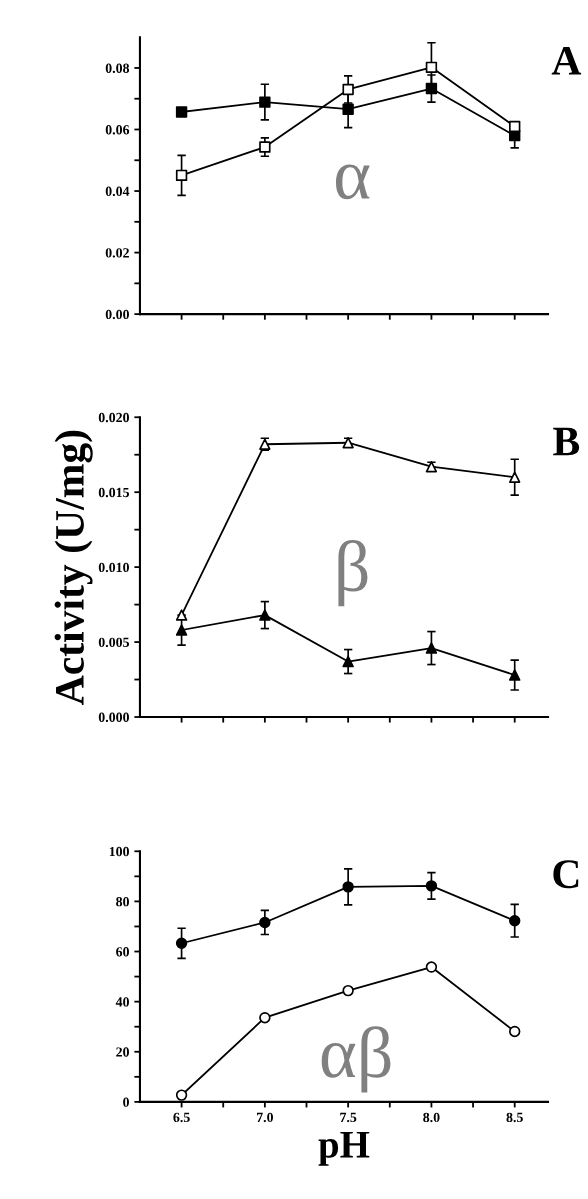 Image resolution: width=588 pixels, height=1199 pixels. What do you see at coordinates (122, 901) in the screenshot?
I see `y-tick-label: 80` at bounding box center [122, 901].